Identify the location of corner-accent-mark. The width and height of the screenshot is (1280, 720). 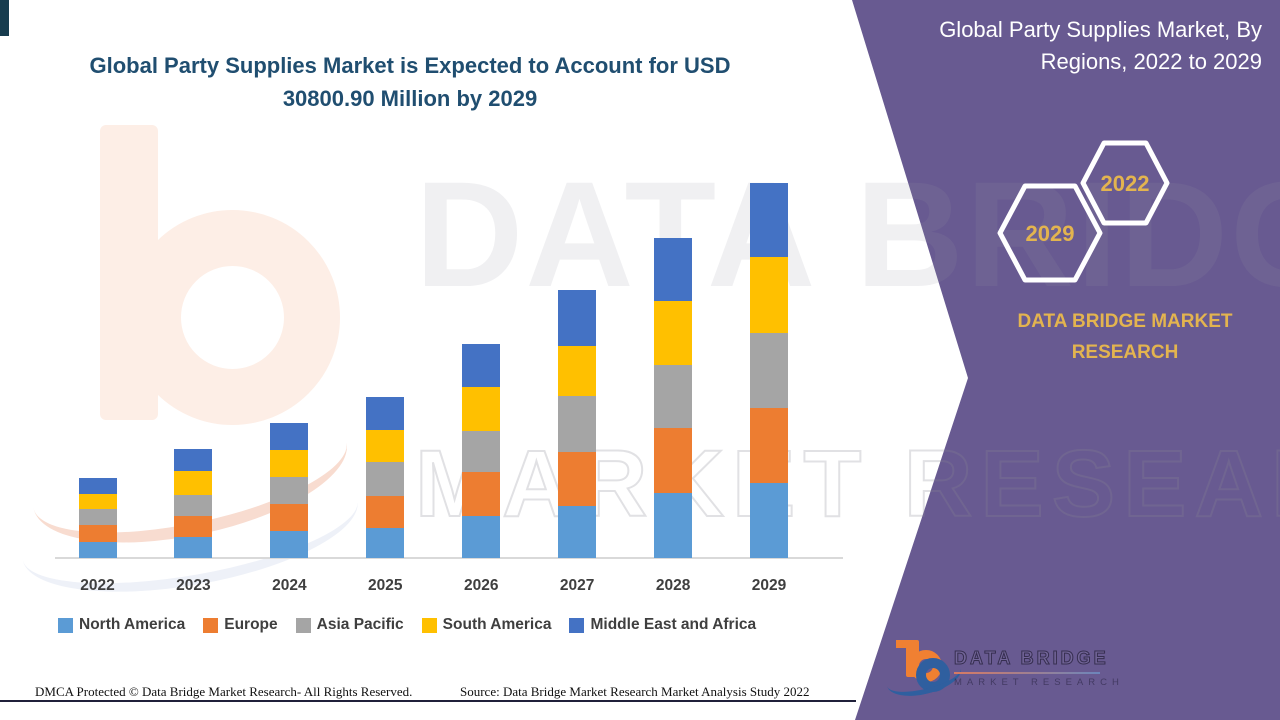
(4, 18).